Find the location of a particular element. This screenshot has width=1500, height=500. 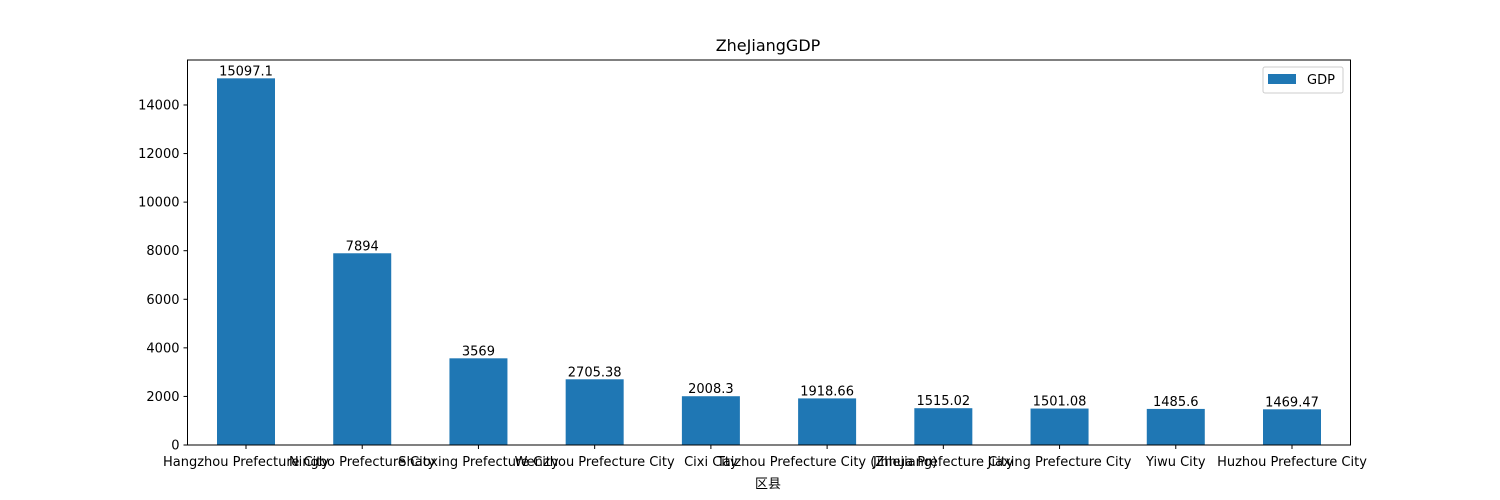

legend-swatch is located at coordinates (1282, 79).